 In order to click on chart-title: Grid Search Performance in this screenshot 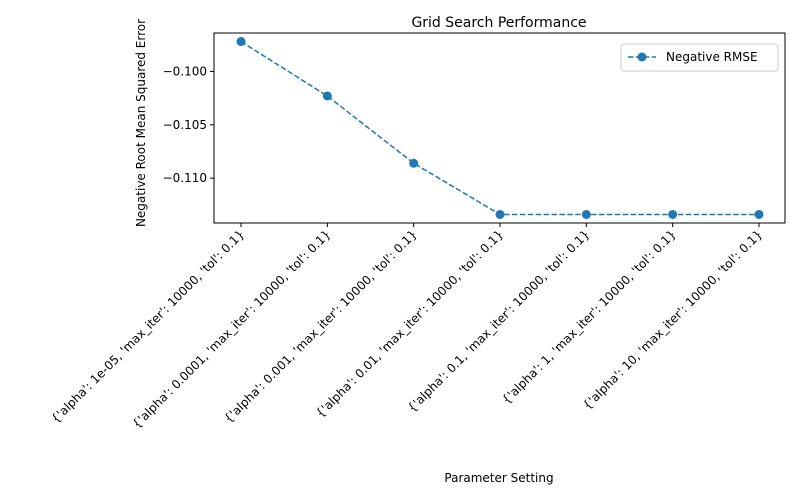, I will do `click(498, 23)`.